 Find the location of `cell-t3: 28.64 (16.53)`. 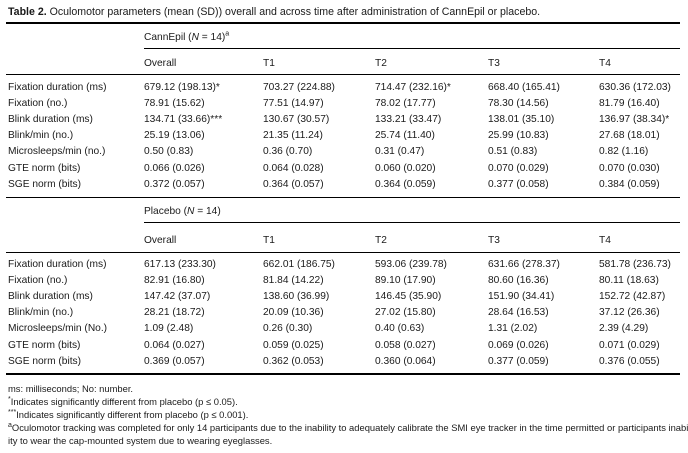

cell-t3: 28.64 (16.53) is located at coordinates (518, 313).